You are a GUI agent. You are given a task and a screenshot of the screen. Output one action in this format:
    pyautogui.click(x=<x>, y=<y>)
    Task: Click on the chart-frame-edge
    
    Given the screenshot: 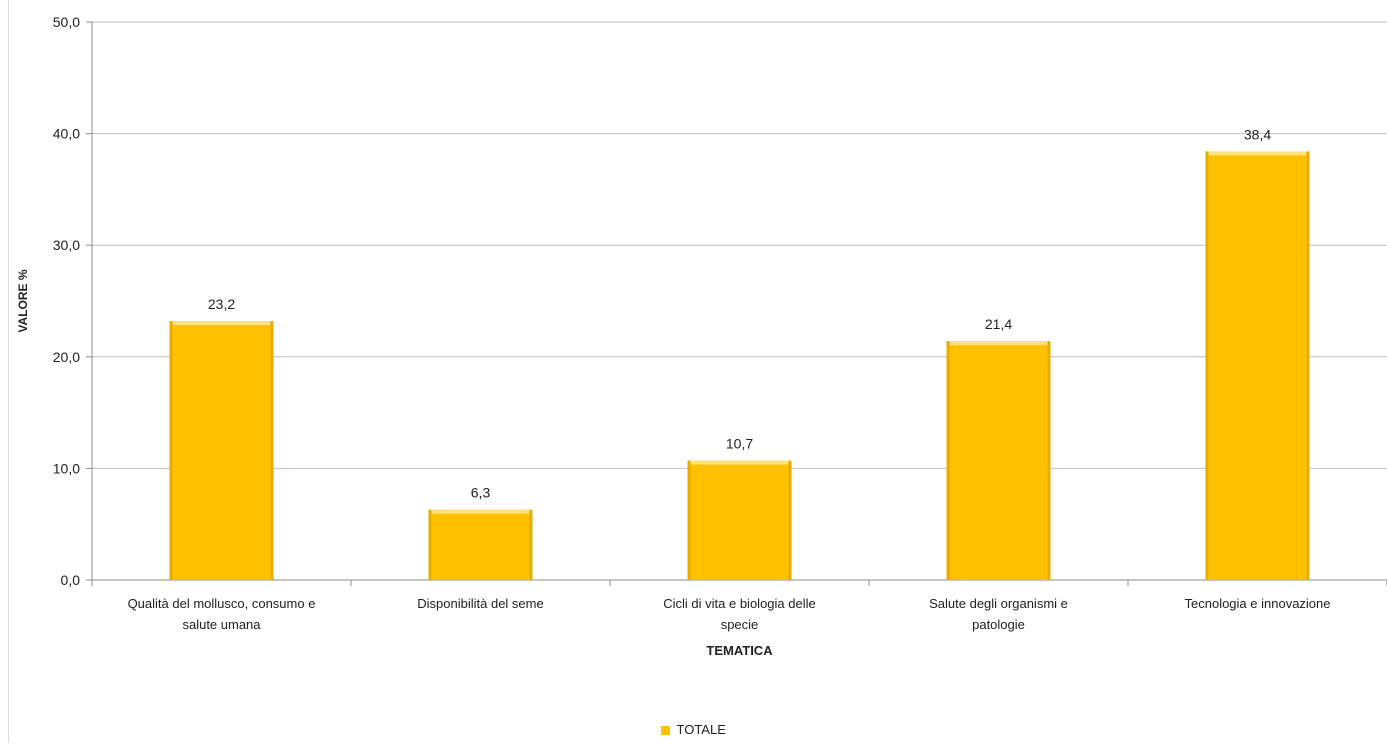 What is the action you would take?
    pyautogui.click(x=8, y=371)
    